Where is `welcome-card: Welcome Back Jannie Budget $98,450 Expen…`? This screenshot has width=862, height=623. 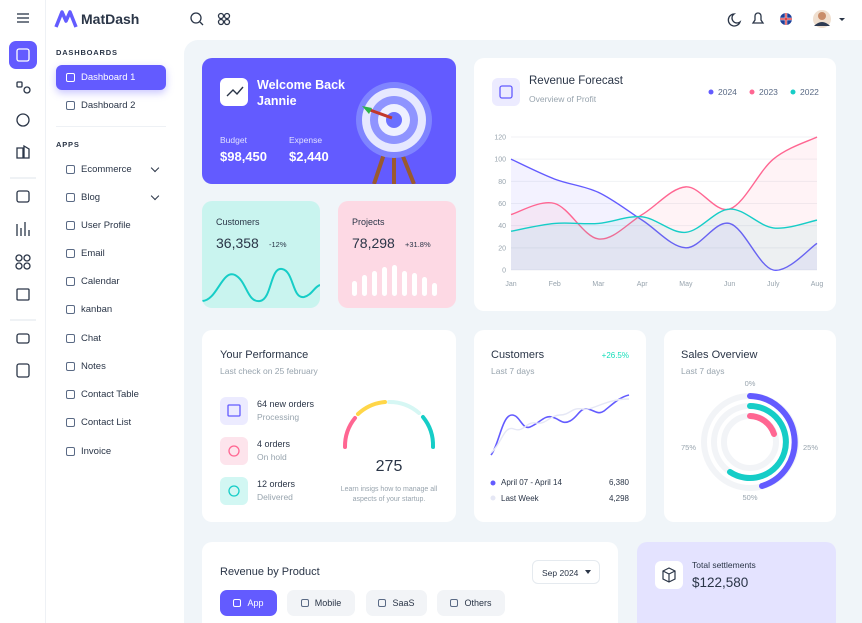
welcome-card: Welcome Back Jannie Budget $98,450 Expen… is located at coordinates (329, 121).